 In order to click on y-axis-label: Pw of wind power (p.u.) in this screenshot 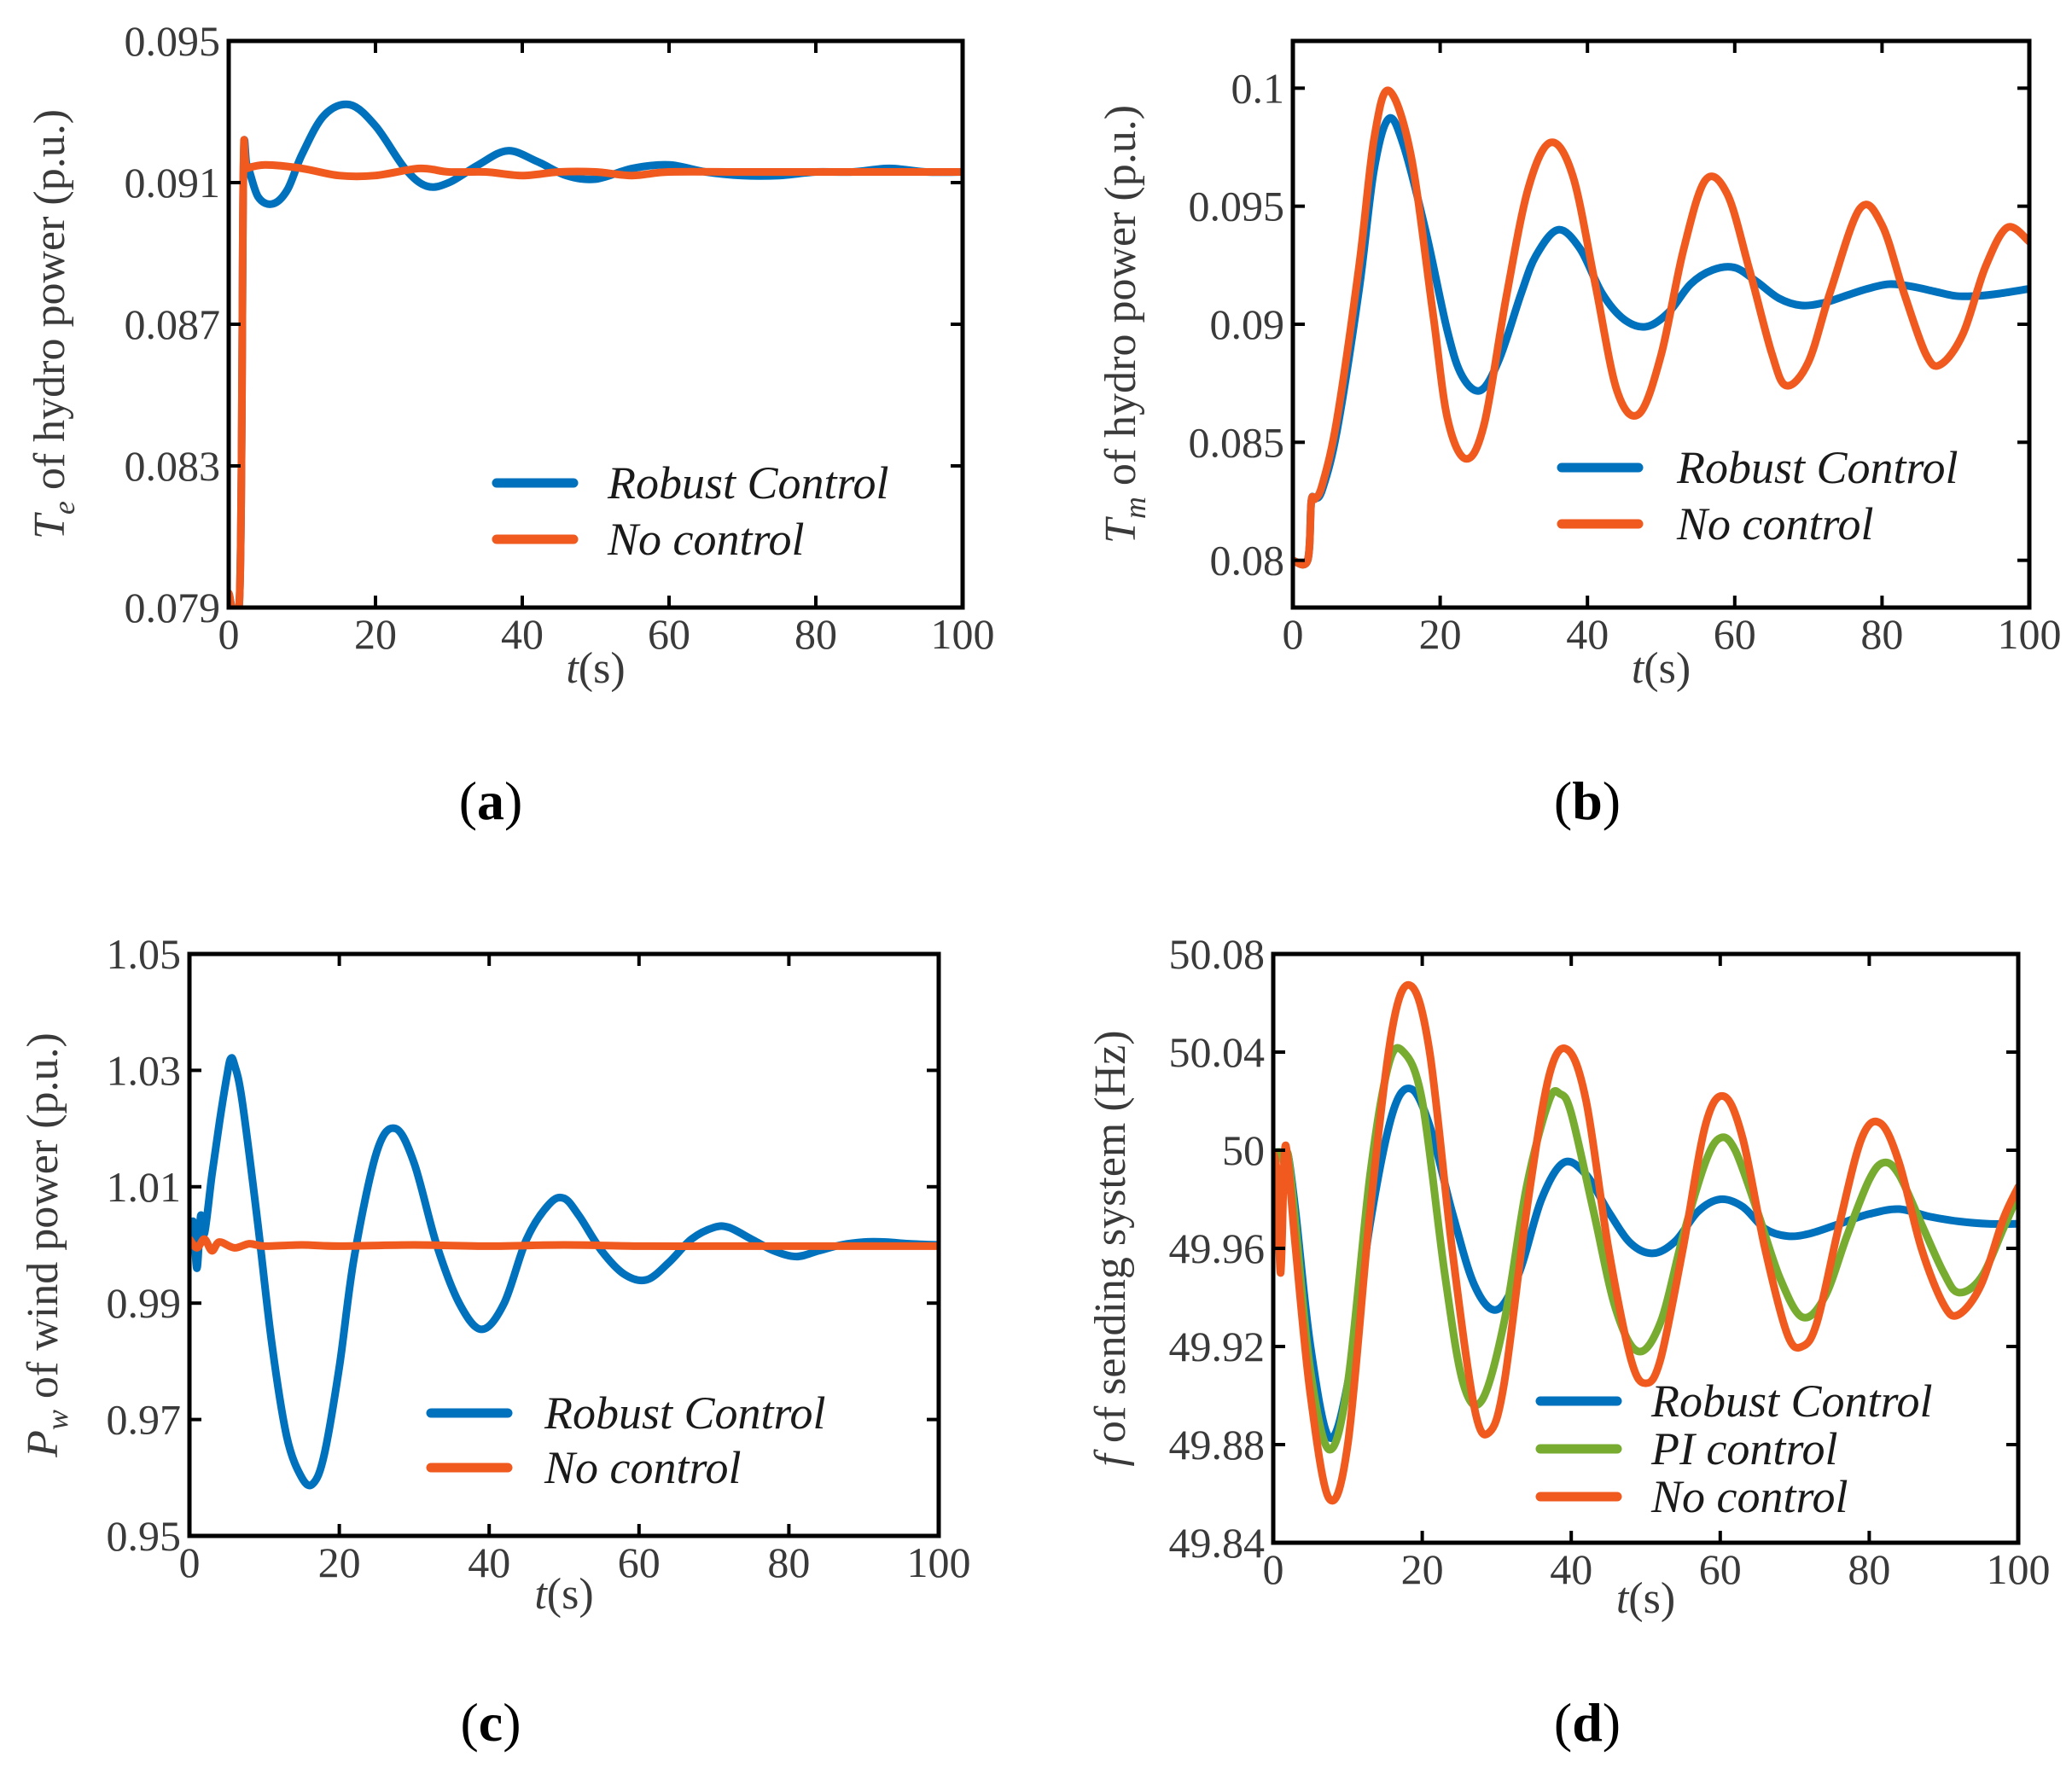, I will do `click(46, 1245)`.